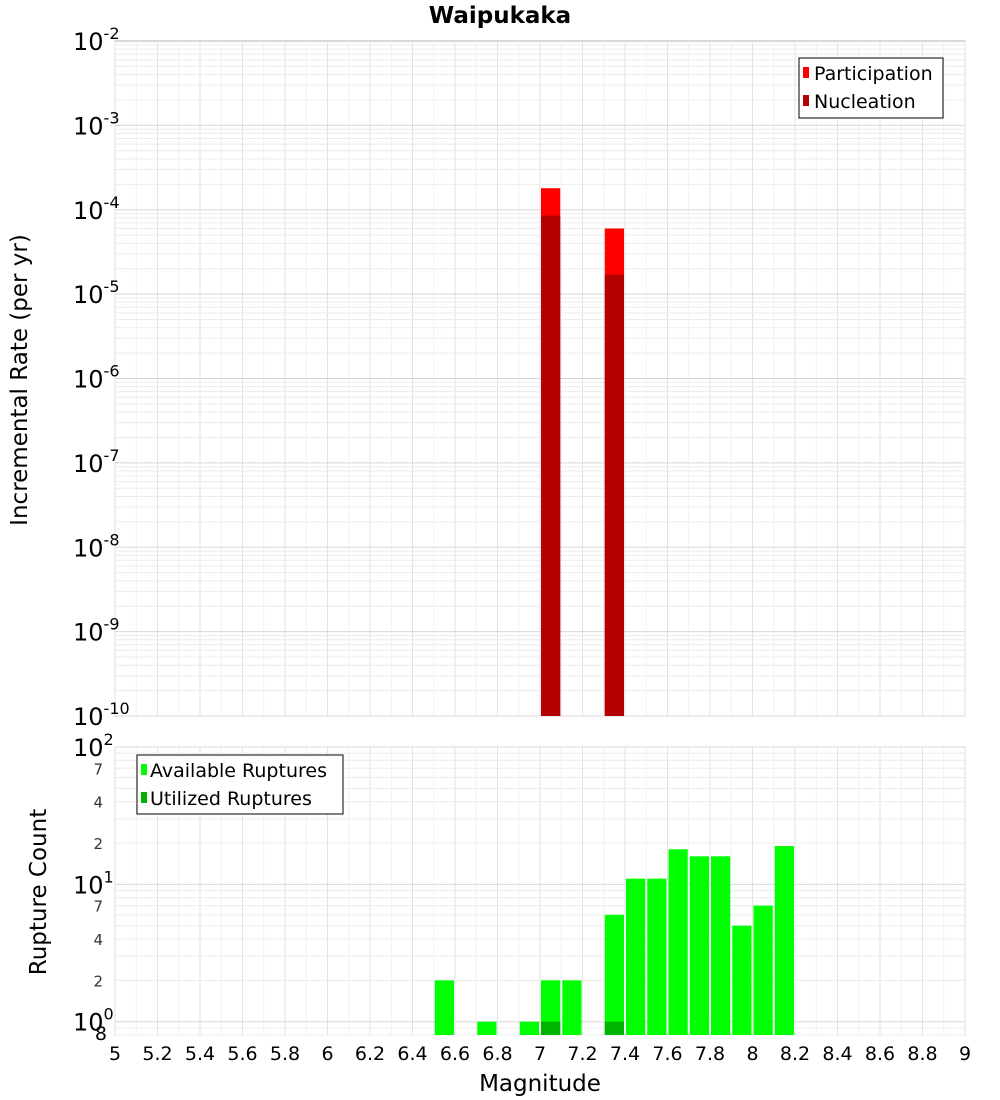 This screenshot has width=1000, height=1100. I want to click on bottom-y-axis-title: Rupture Count, so click(39, 892).